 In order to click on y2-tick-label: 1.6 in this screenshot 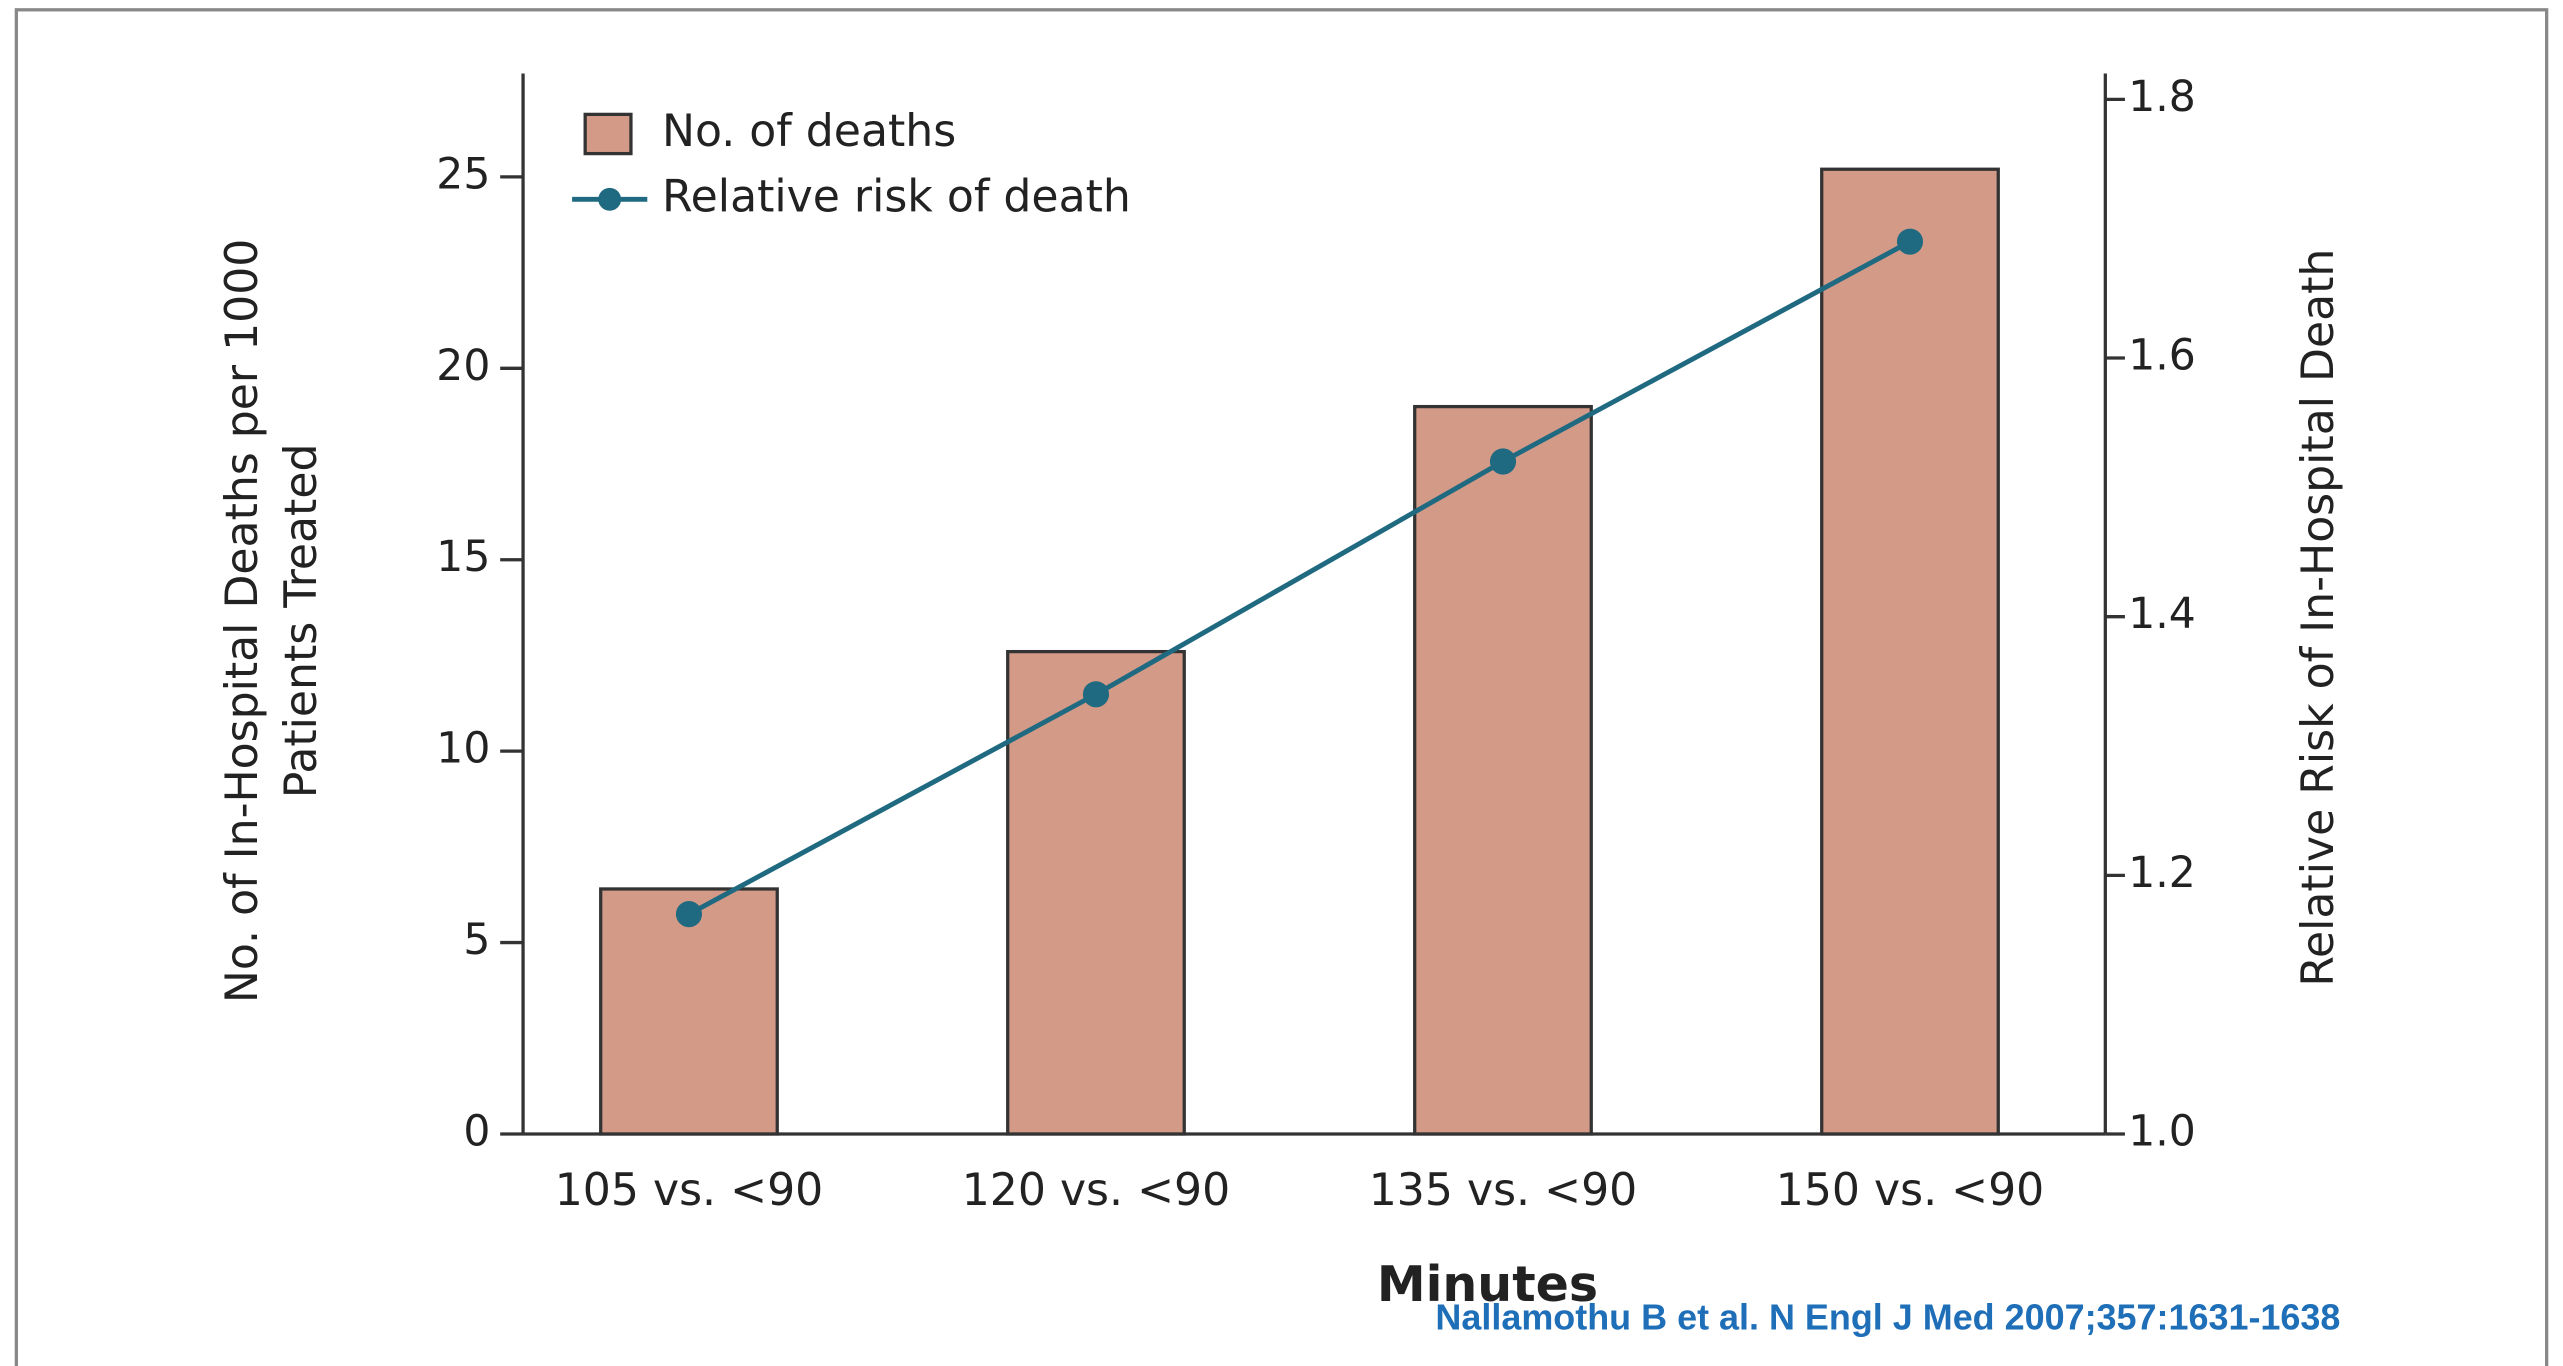, I will do `click(2162, 356)`.